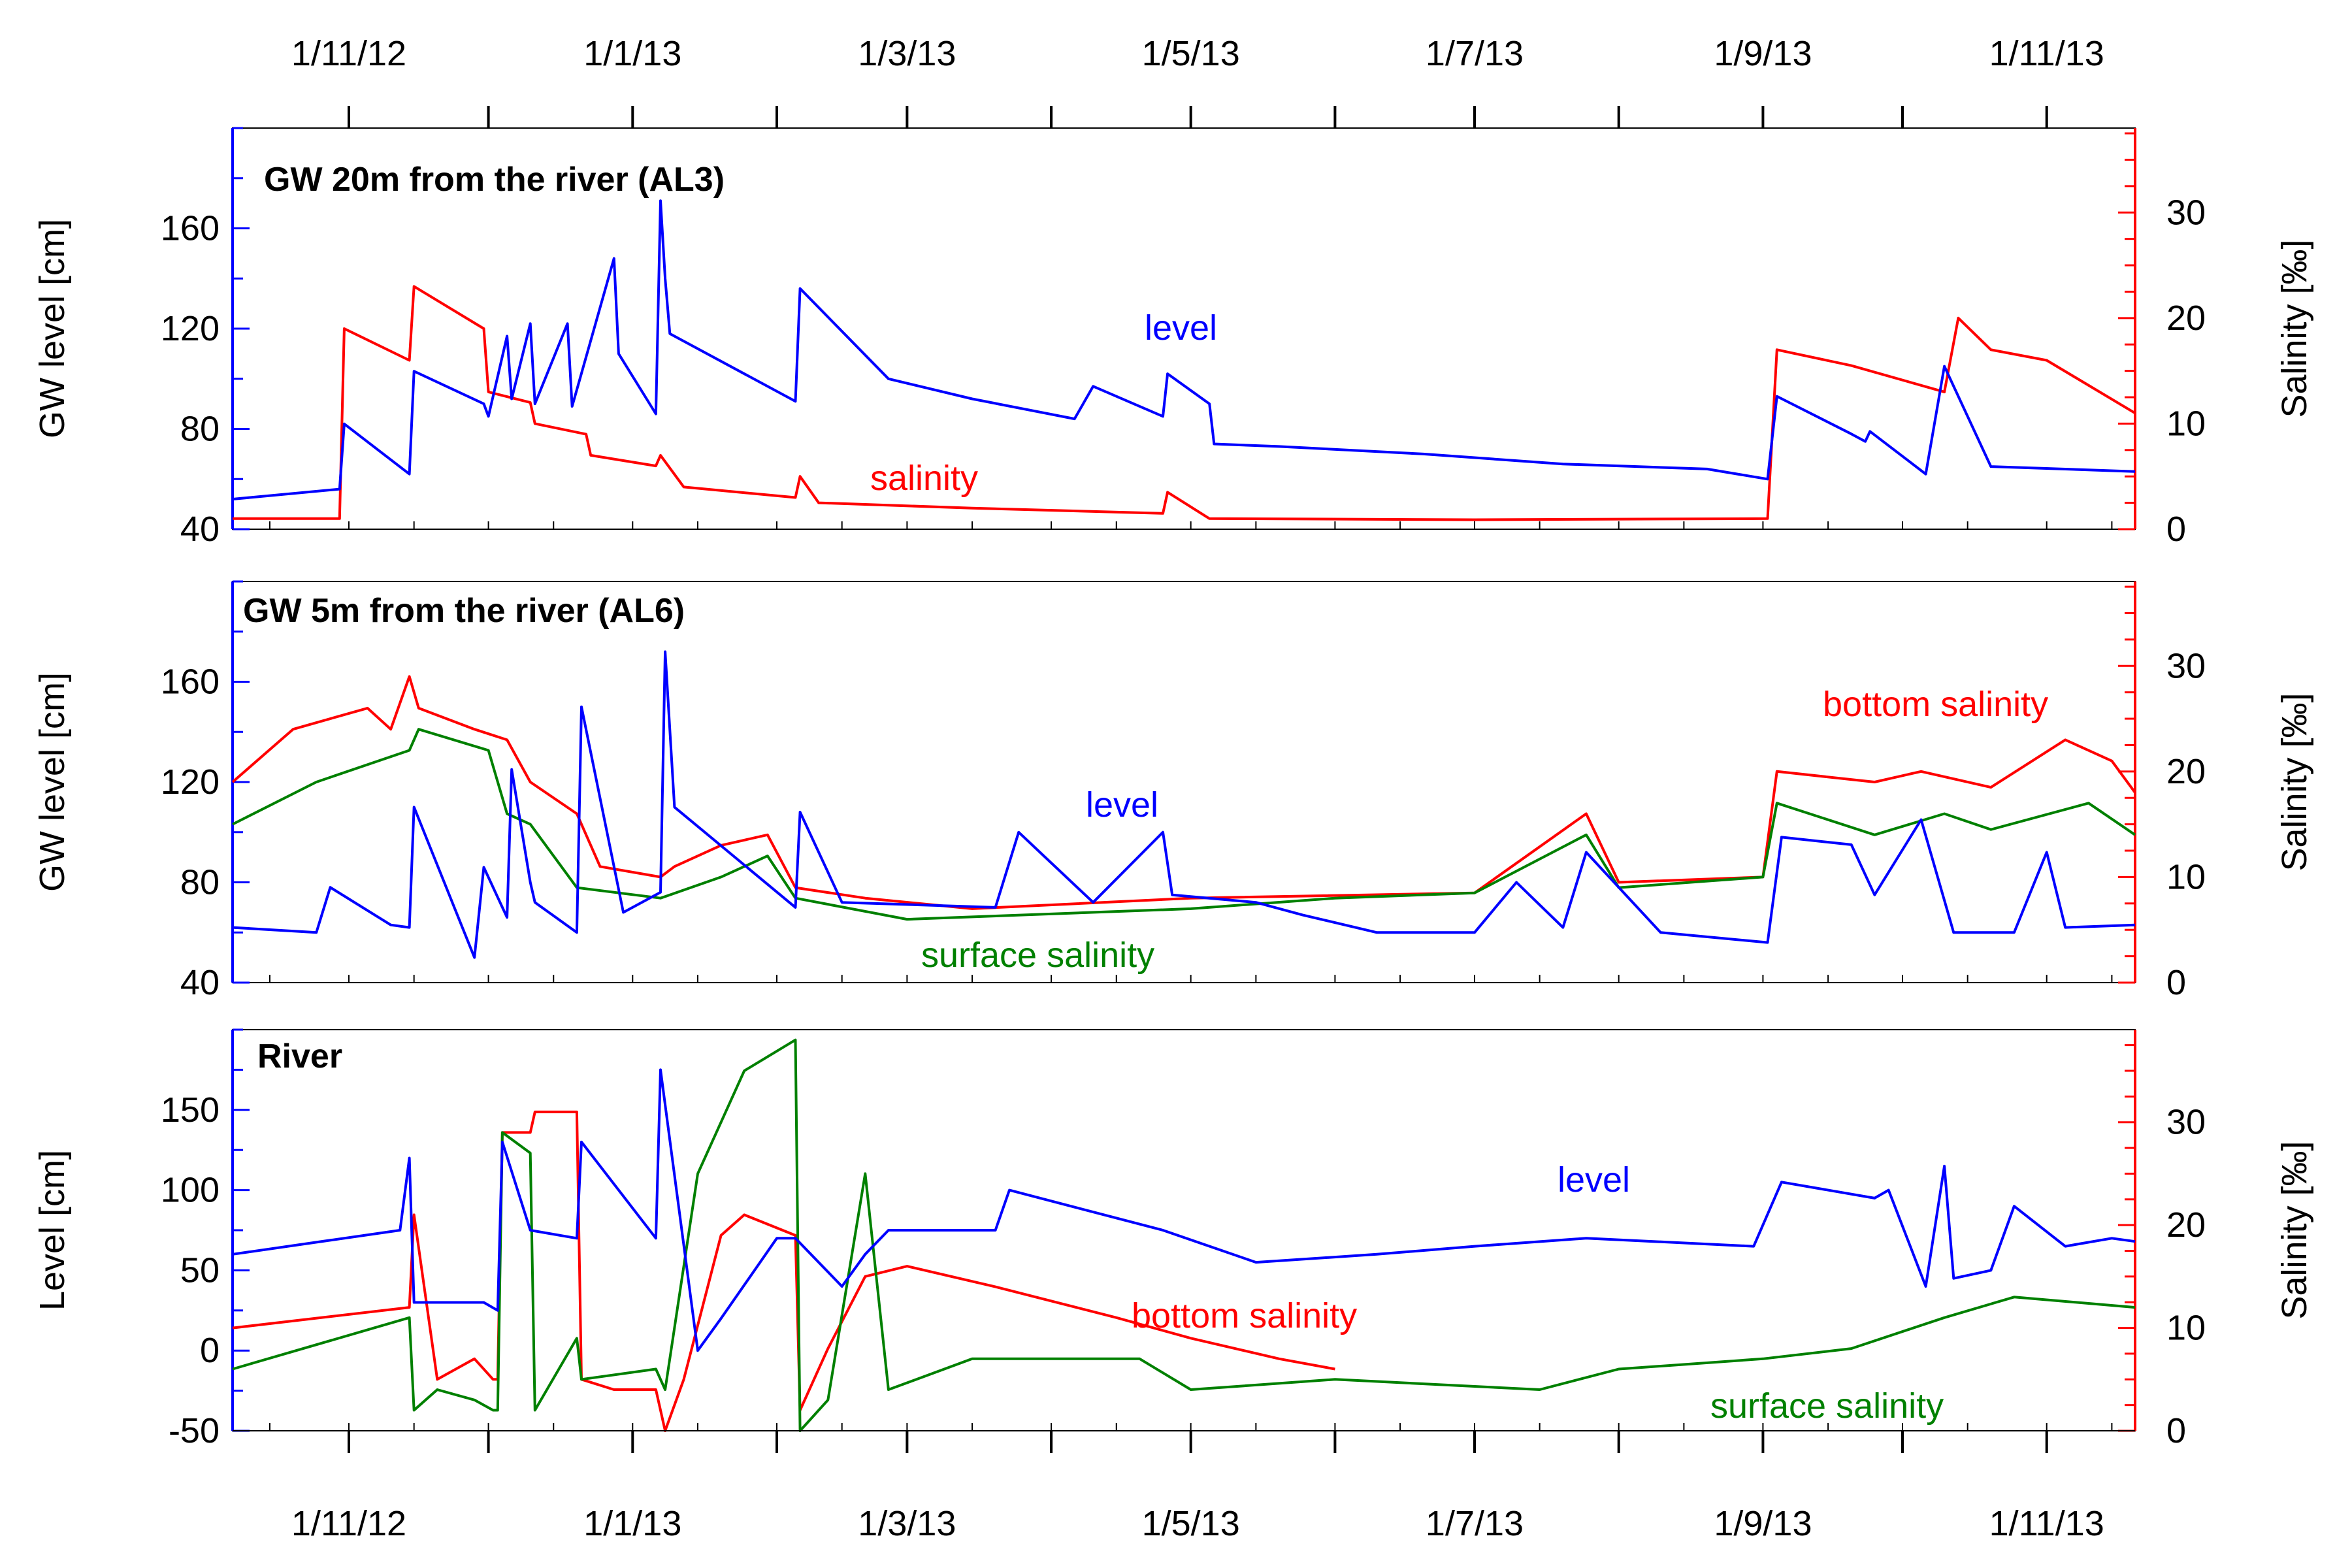  I want to click on left-tick-label: 150, so click(190, 1110).